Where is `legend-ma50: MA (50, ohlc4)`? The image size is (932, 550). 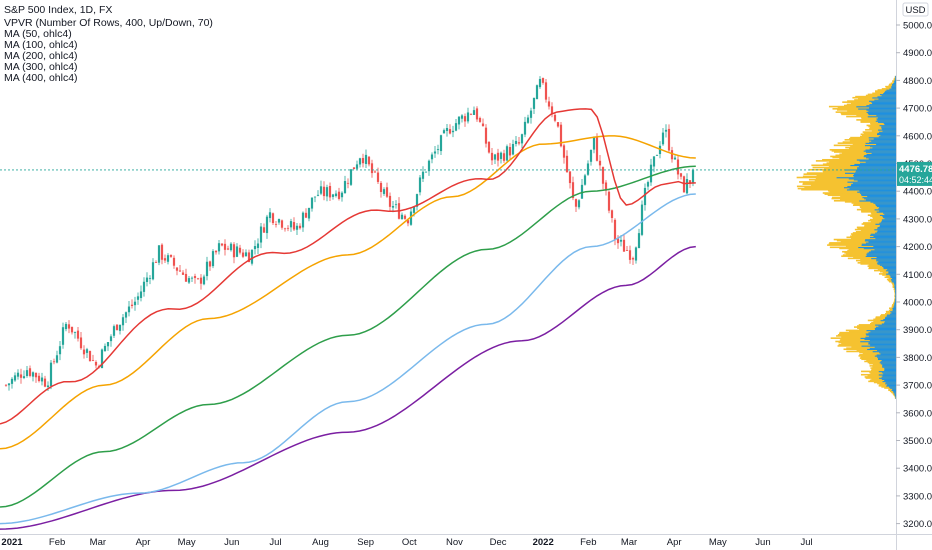 legend-ma50: MA (50, ohlc4) is located at coordinates (38, 34).